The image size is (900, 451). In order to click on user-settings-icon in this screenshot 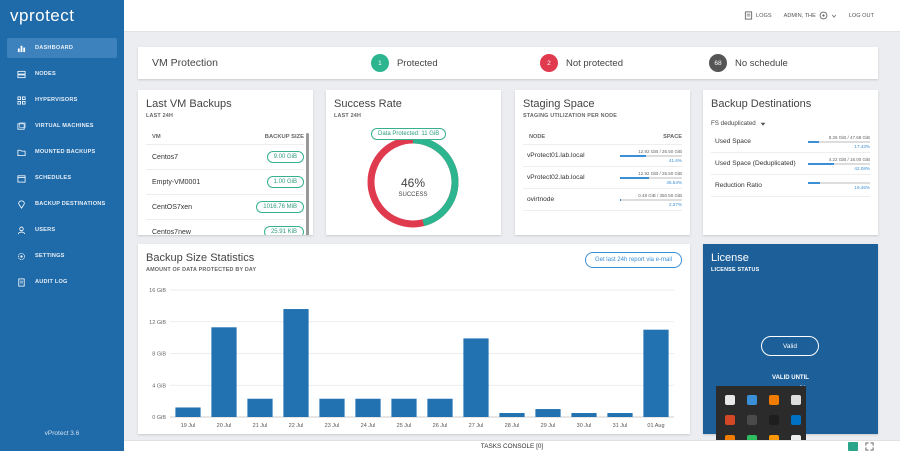, I will do `click(823, 15)`.